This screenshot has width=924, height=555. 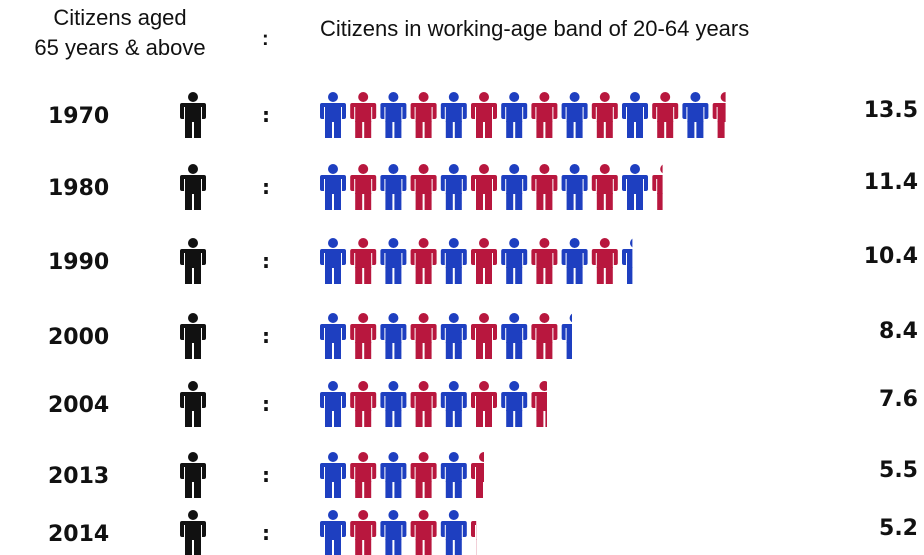 What do you see at coordinates (898, 331) in the screenshot?
I see `value-label: 8.4` at bounding box center [898, 331].